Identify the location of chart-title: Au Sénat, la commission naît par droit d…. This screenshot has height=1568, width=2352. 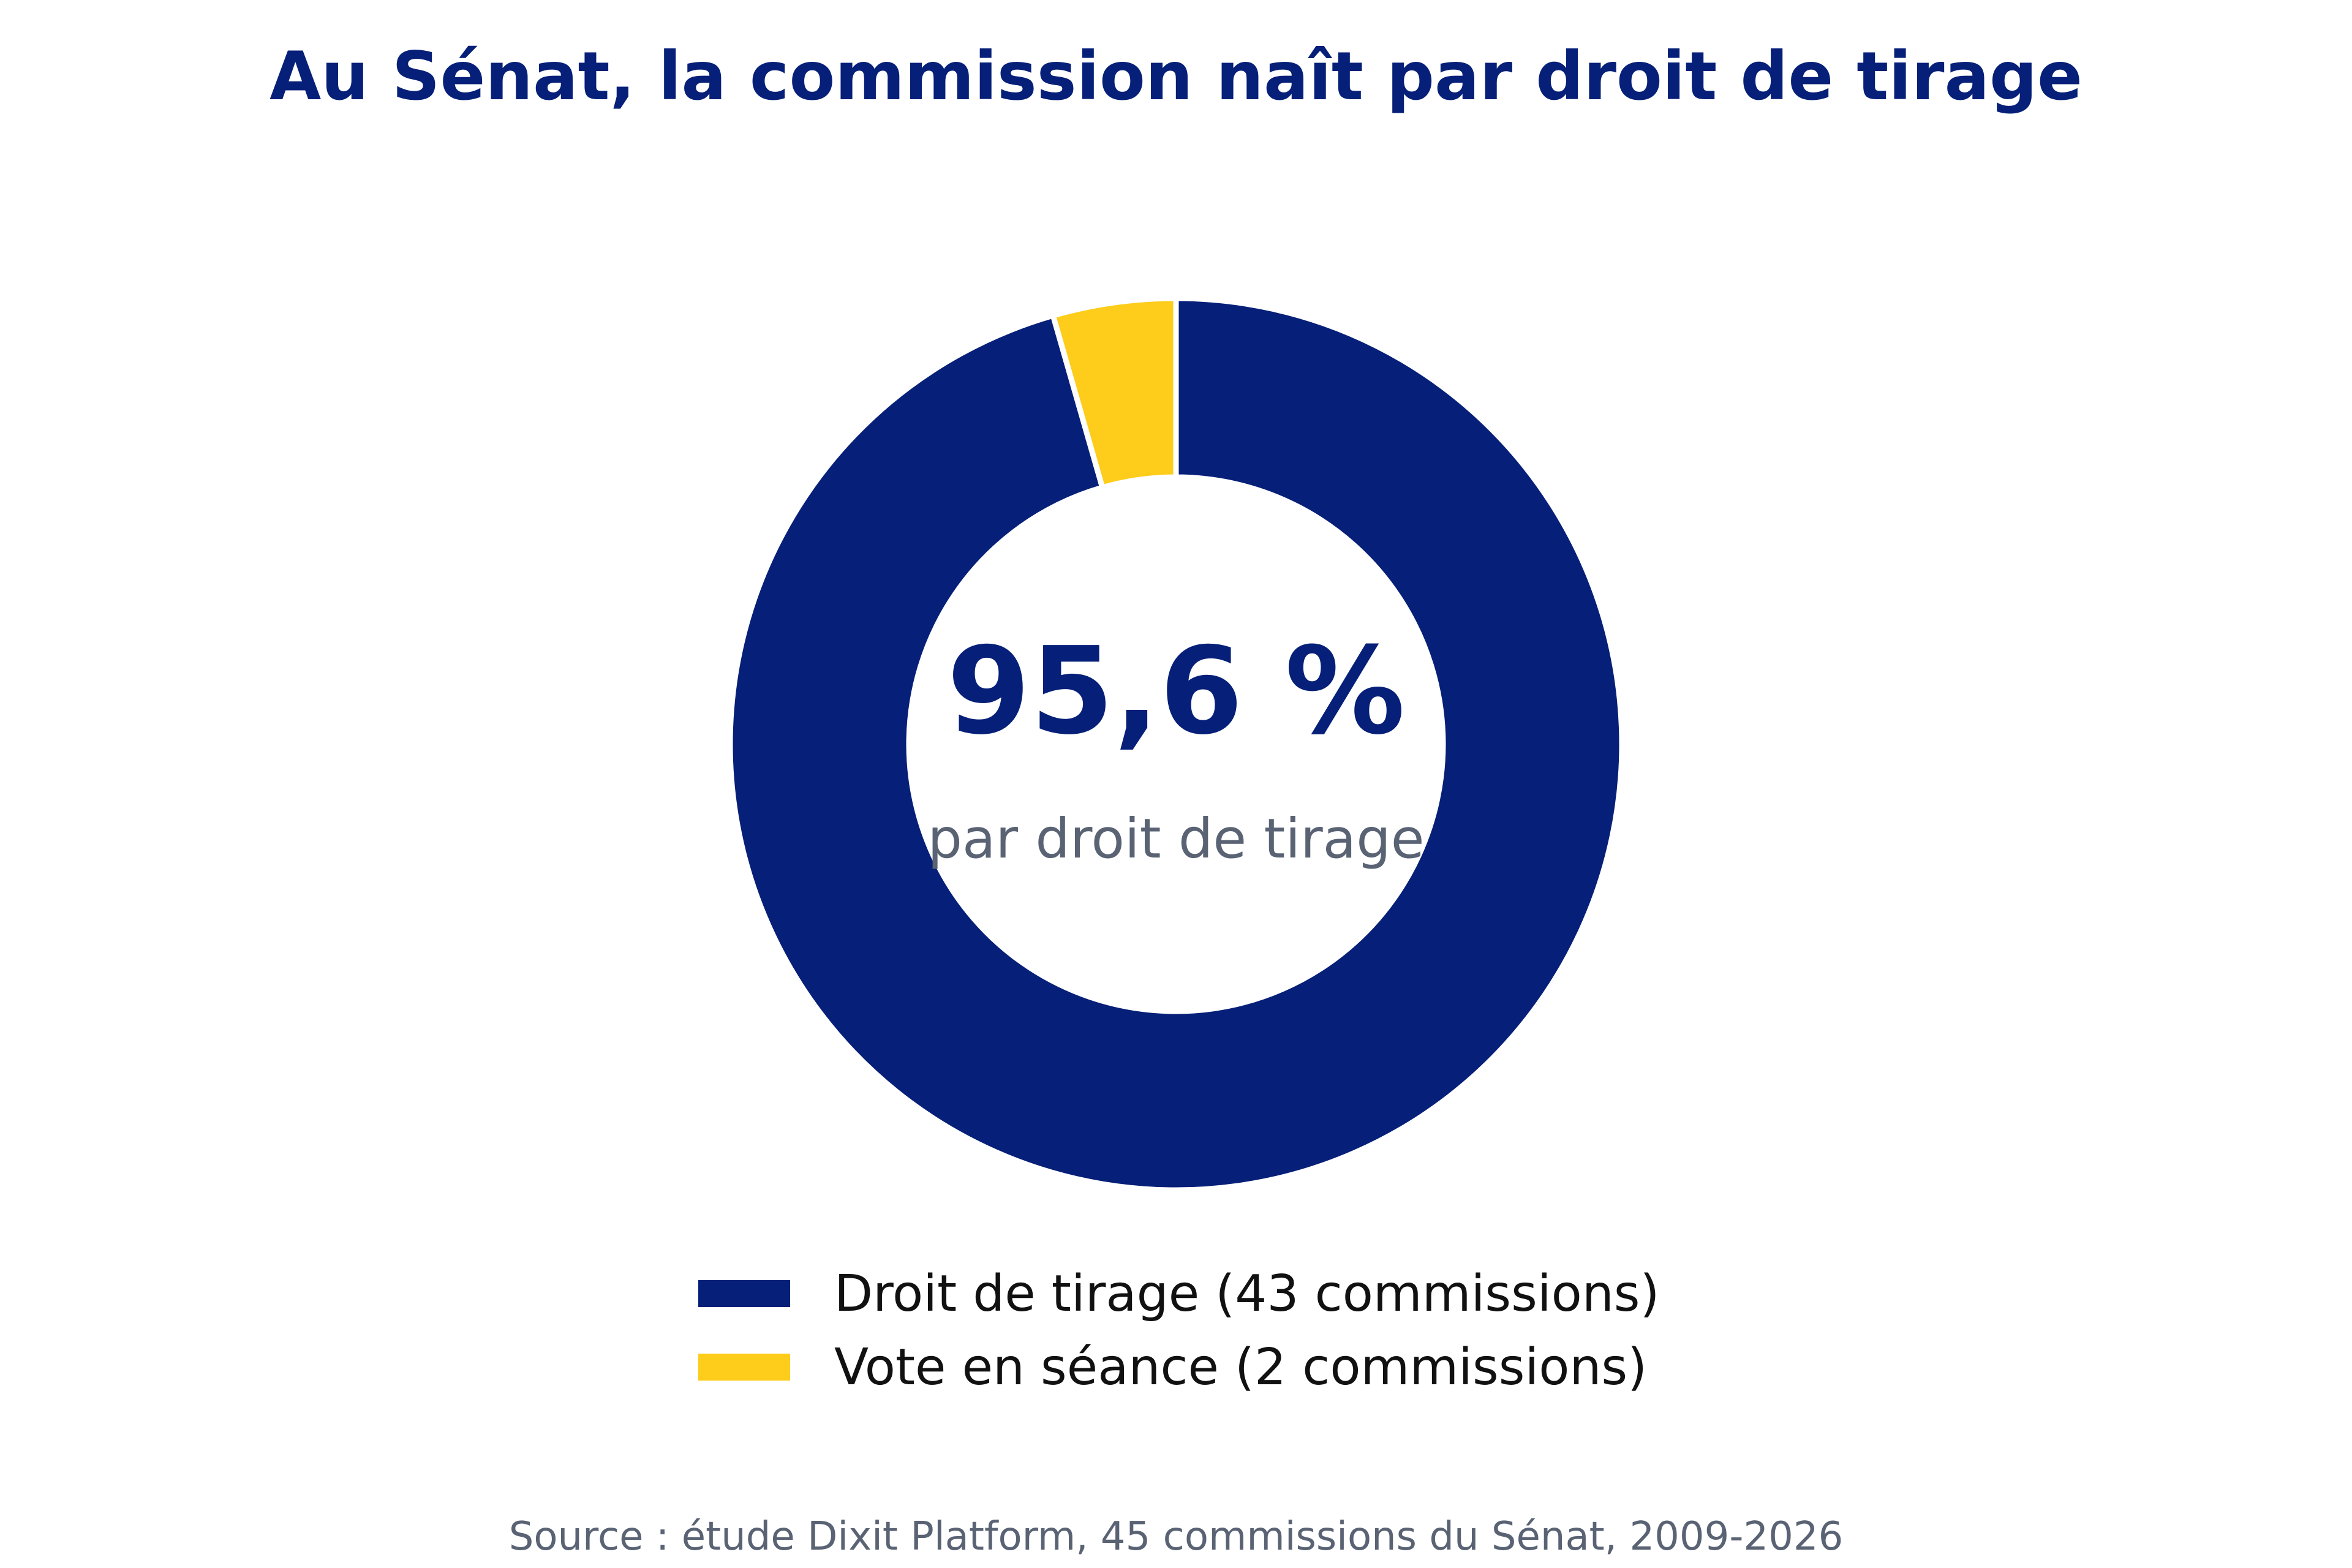
(1176, 76).